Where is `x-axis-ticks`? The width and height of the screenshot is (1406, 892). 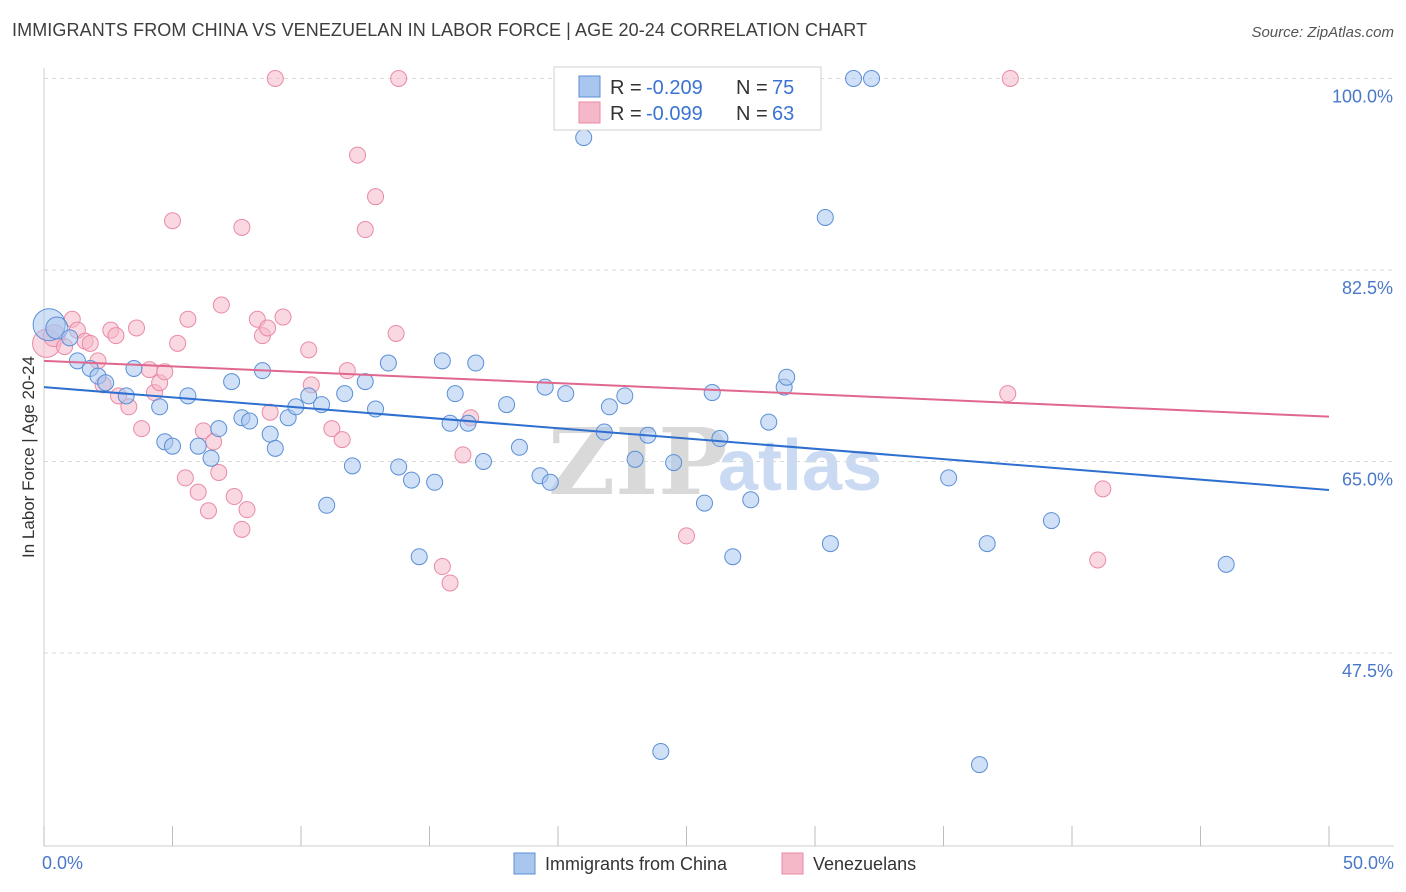 x-axis-ticks is located at coordinates (686, 836).